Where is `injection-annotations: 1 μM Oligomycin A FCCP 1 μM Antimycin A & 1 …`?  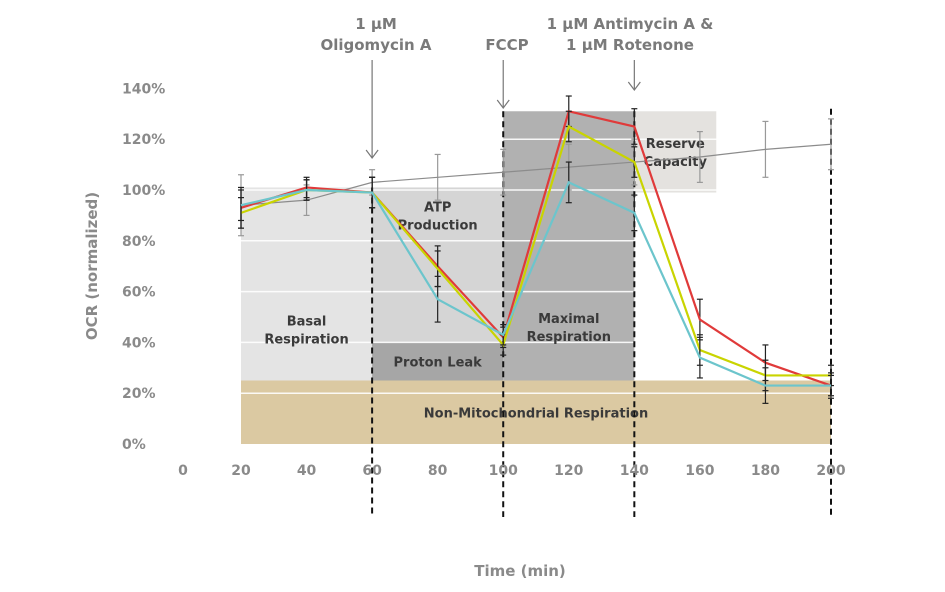
injection-annotations: 1 μM Oligomycin A FCCP 1 μM Antimycin A & 1 … is located at coordinates (517, 87).